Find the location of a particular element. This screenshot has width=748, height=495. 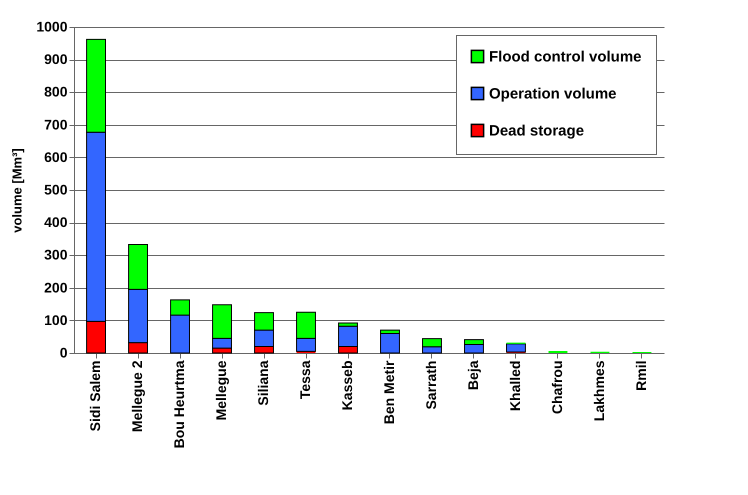

x-tick-label: Siliana is located at coordinates (263, 383).